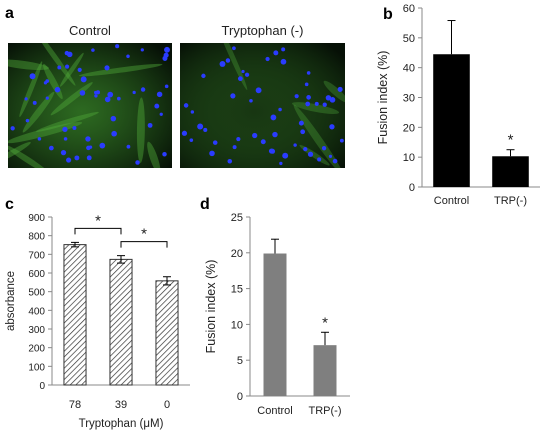  Describe the element at coordinates (36, 311) in the screenshot. I see `y-tick-label: 400` at that location.